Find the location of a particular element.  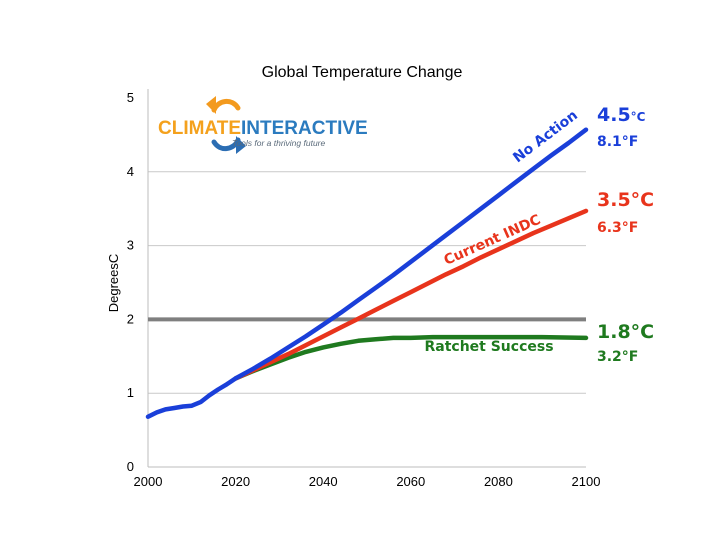

x-tick-label: 2000 is located at coordinates (148, 481).